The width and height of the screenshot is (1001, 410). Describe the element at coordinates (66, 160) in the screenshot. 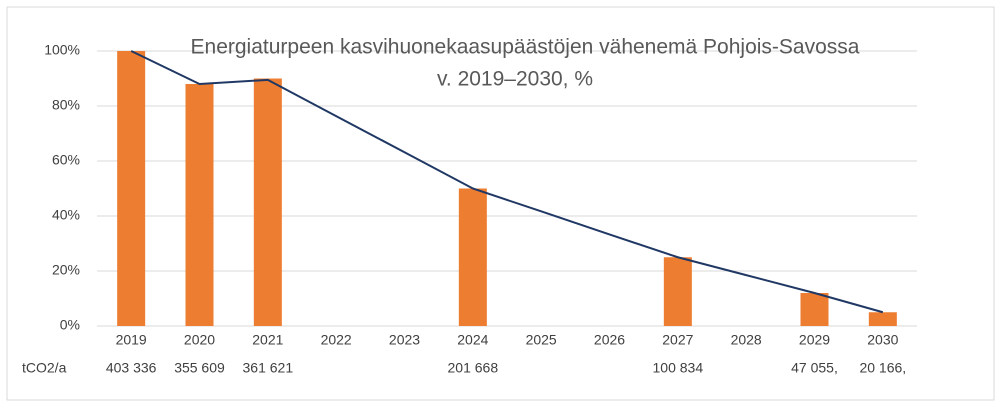

I see `y-tick-label: 60%` at that location.